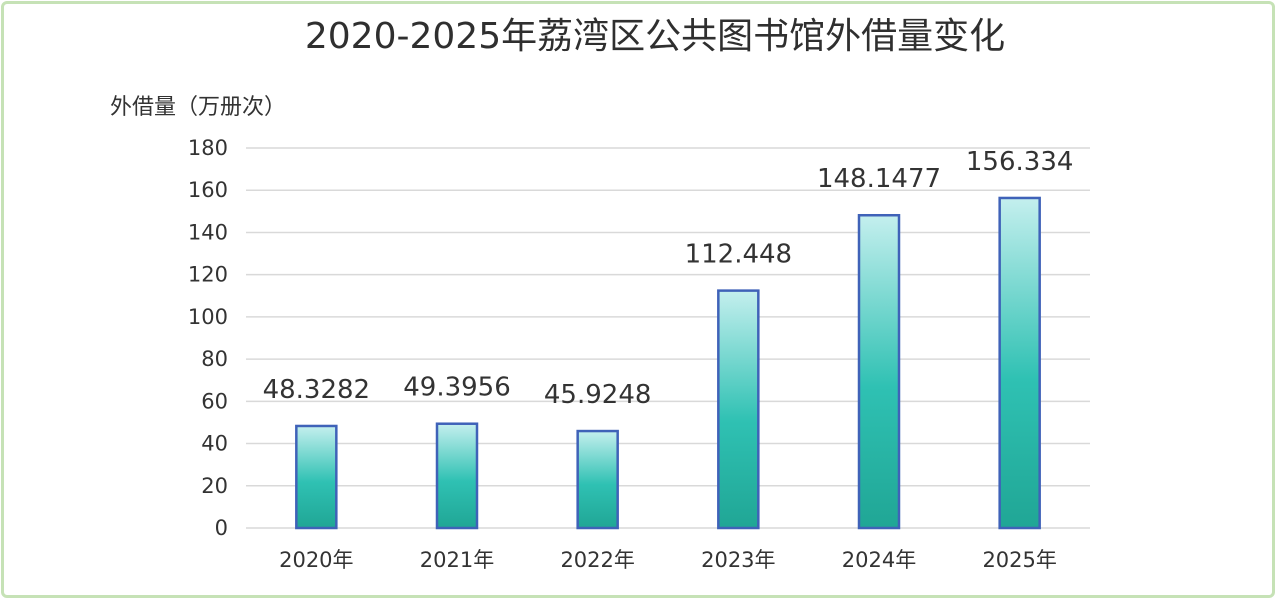  I want to click on y-tick-label: 180, so click(208, 148).